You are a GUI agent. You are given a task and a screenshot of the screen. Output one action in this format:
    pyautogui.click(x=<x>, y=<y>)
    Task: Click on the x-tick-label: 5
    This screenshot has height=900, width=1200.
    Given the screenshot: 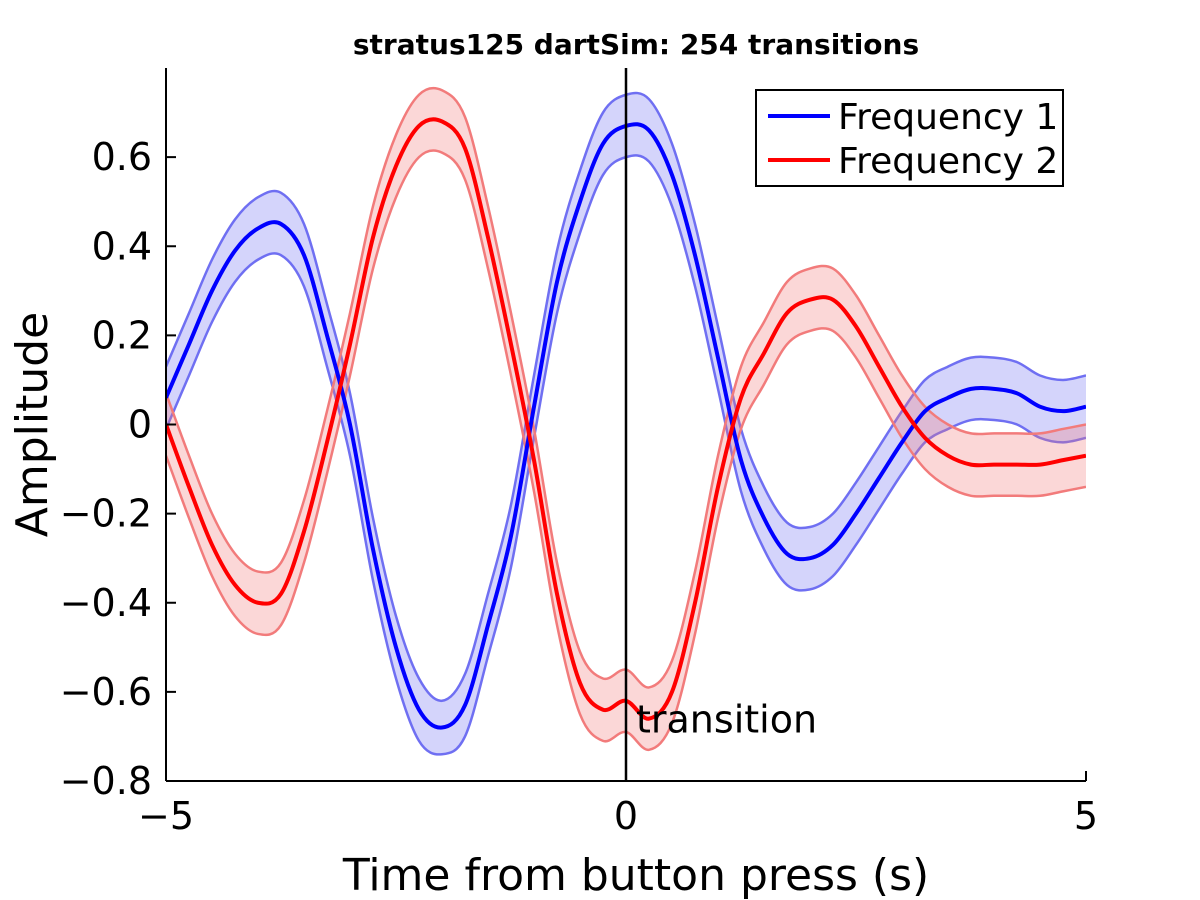 What is the action you would take?
    pyautogui.click(x=1086, y=816)
    